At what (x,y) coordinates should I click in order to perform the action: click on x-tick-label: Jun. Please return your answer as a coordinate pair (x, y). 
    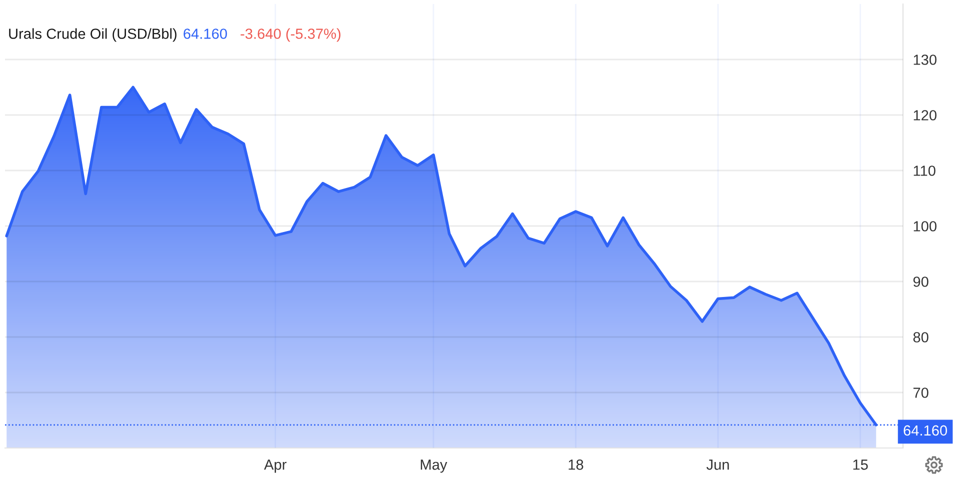
    Looking at the image, I should click on (717, 465).